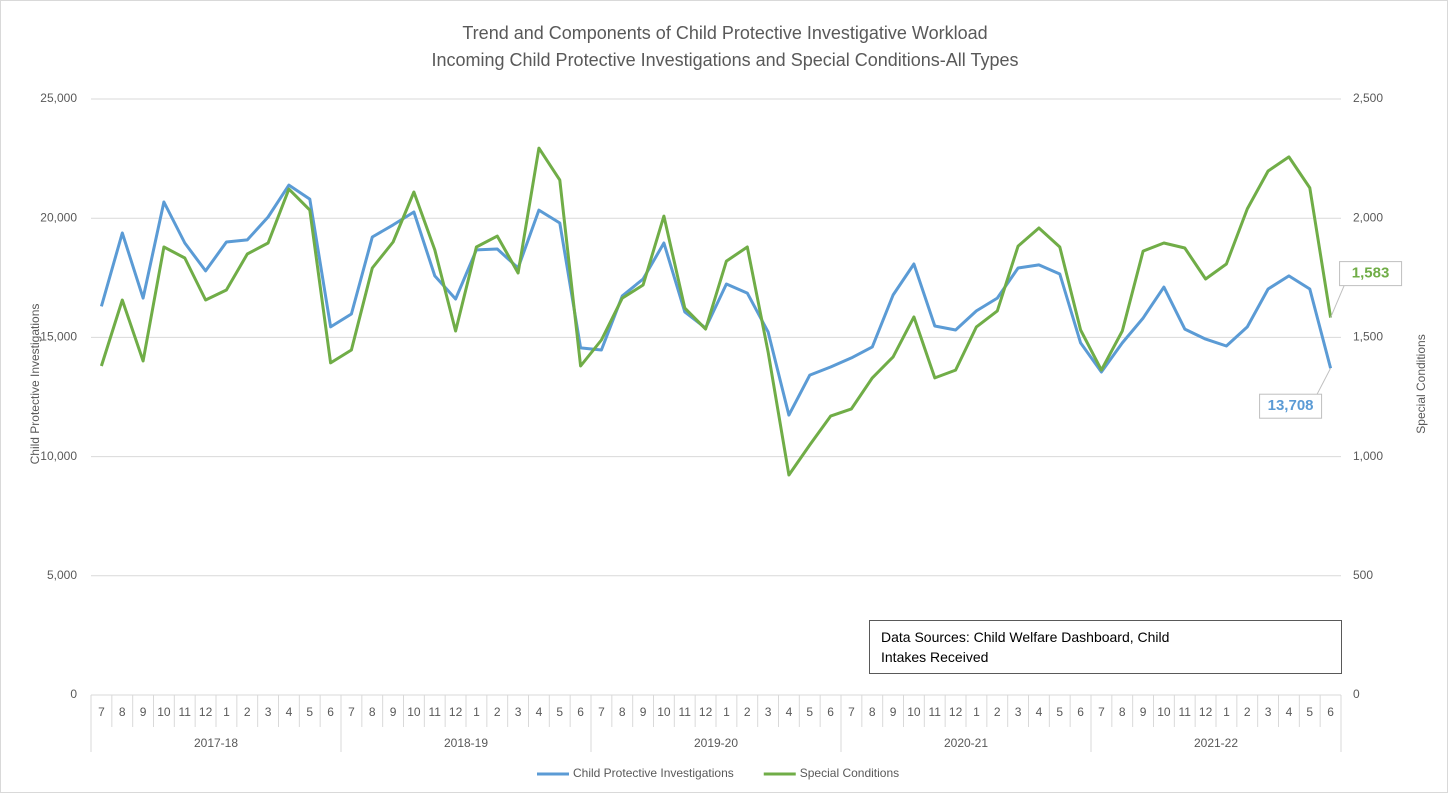 The height and width of the screenshot is (794, 1449). What do you see at coordinates (1216, 743) in the screenshot?
I see `group-label: 2021-22` at bounding box center [1216, 743].